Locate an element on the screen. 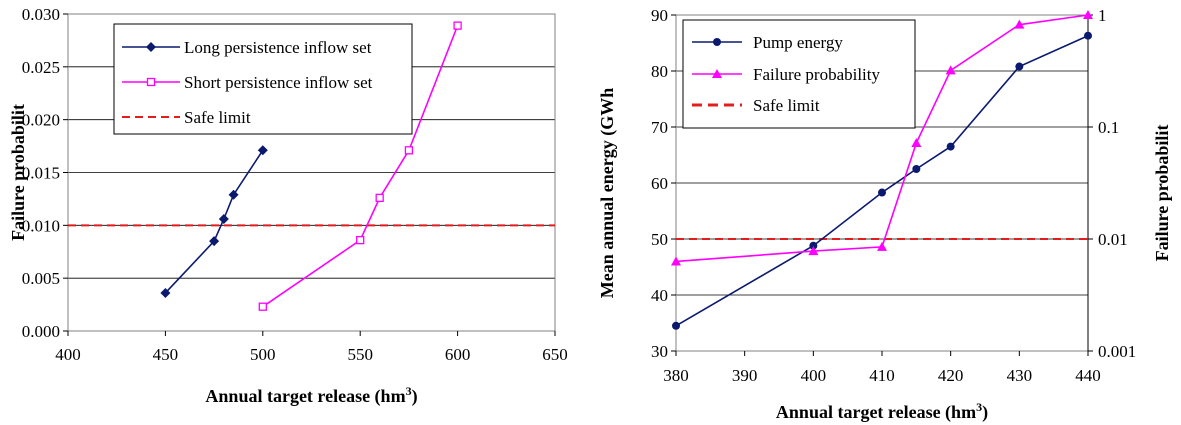  series-short-persistence is located at coordinates (360, 166).